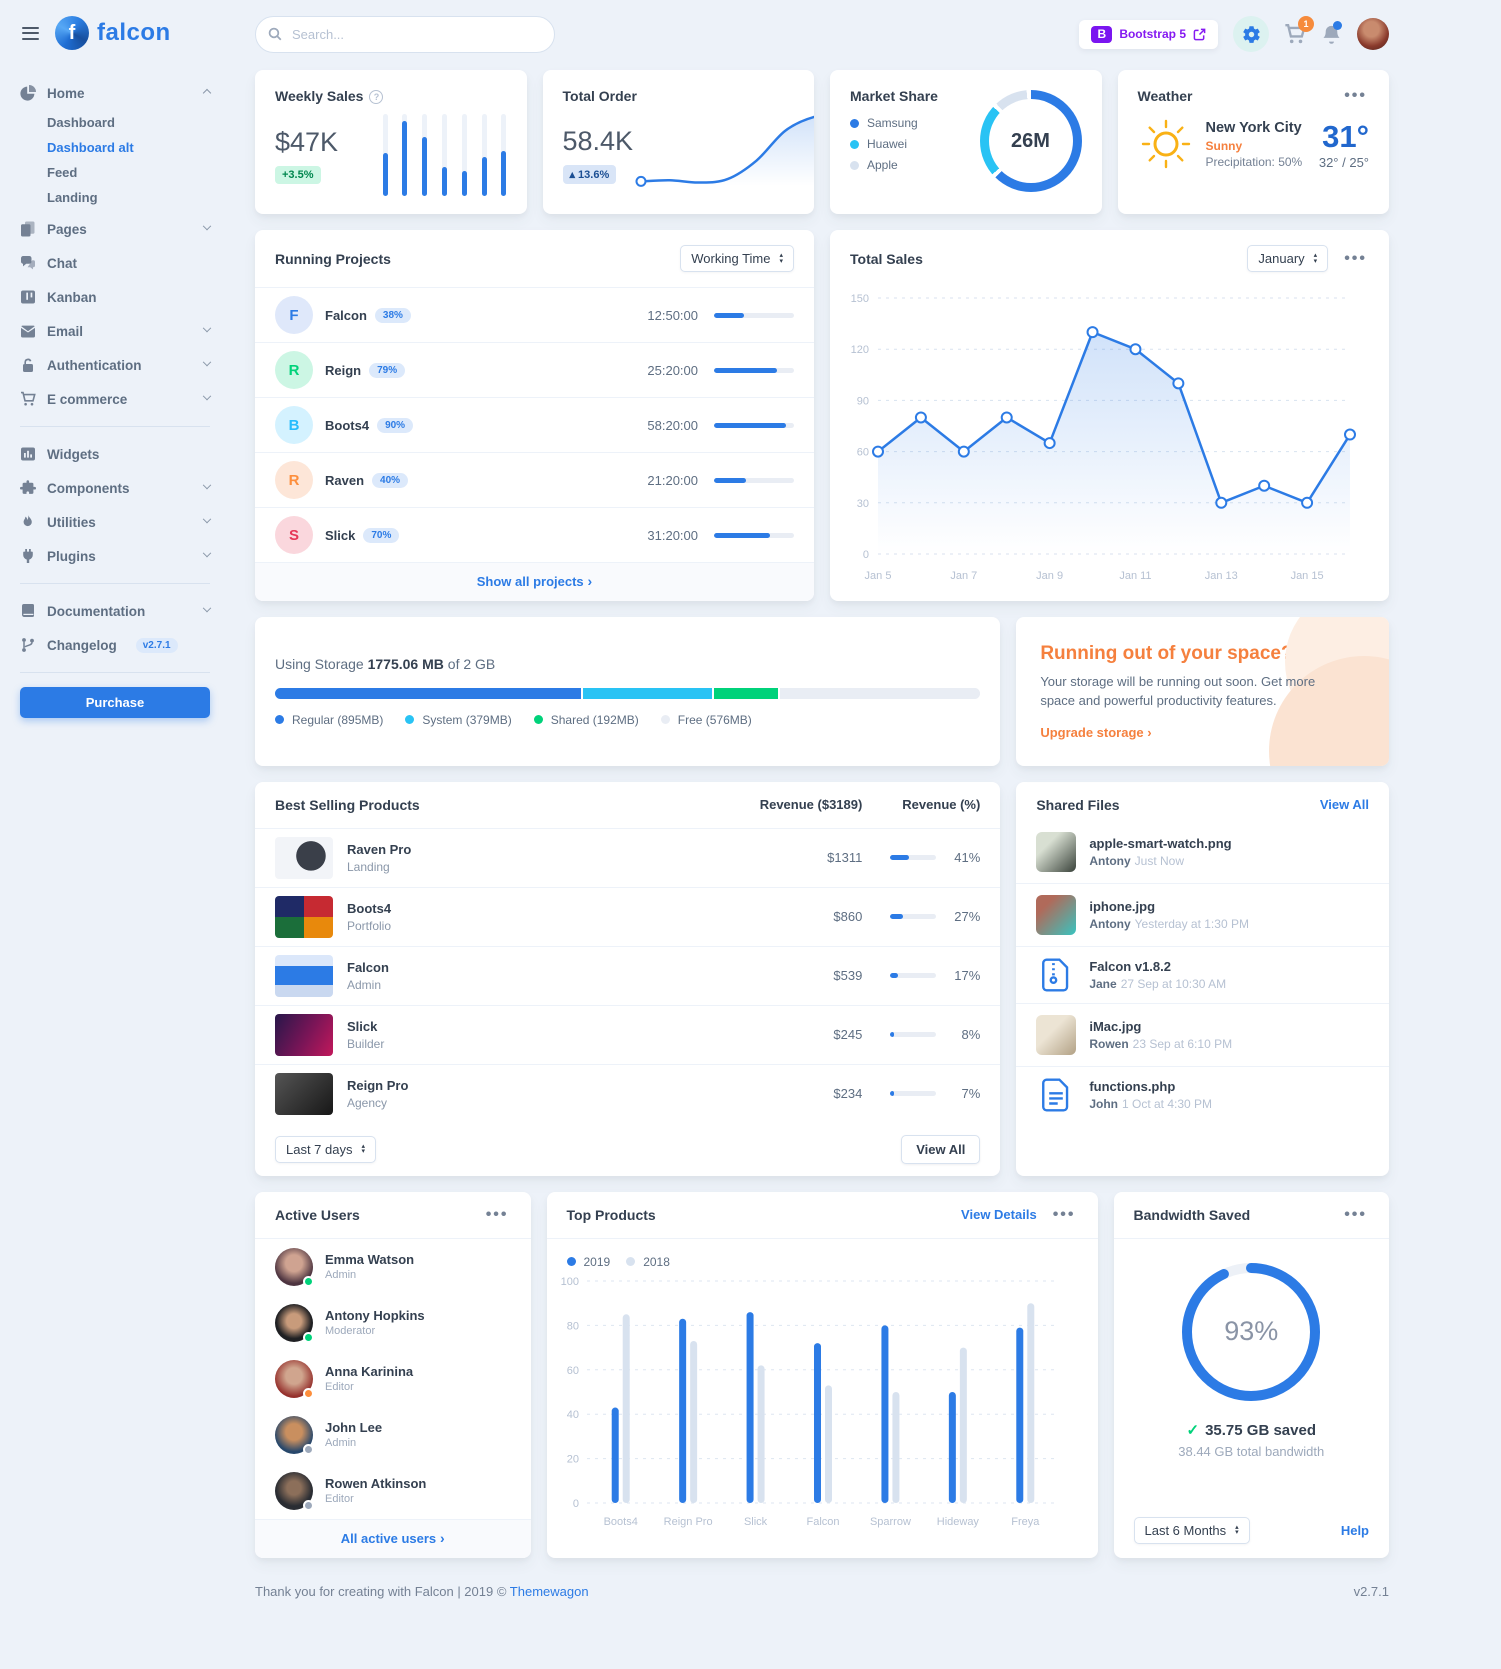 This screenshot has width=1501, height=1669. Describe the element at coordinates (1260, 1430) in the screenshot. I see `bandwidth-saved: 35.75 GB saved` at that location.